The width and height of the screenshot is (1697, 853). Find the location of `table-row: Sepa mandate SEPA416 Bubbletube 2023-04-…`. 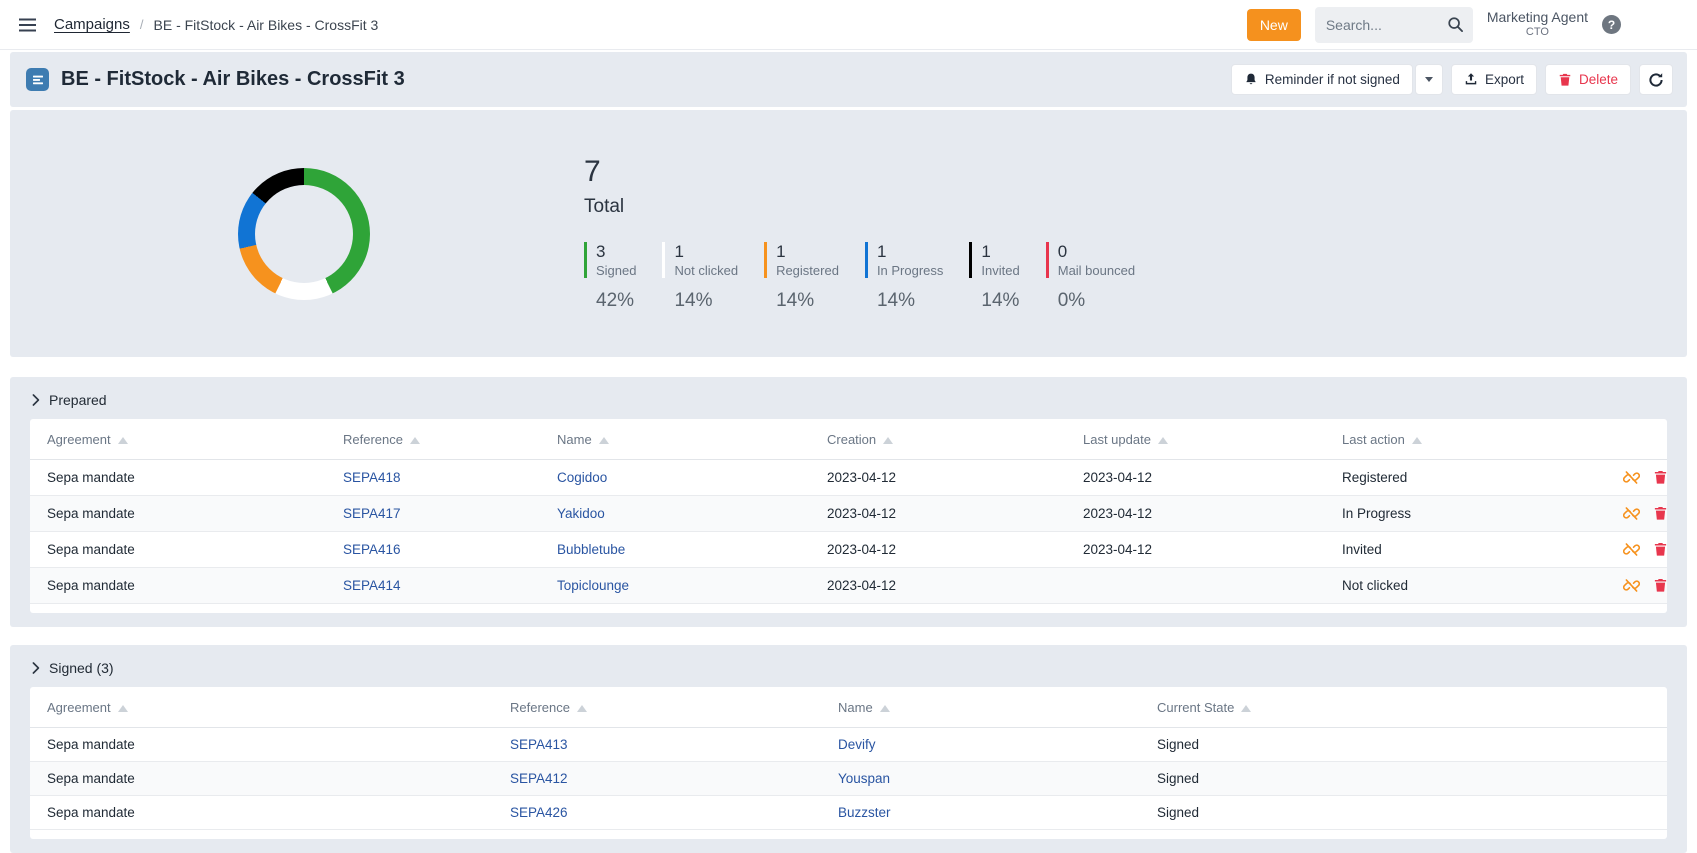

table-row: Sepa mandate SEPA416 Bubbletube 2023-04-… is located at coordinates (848, 549).